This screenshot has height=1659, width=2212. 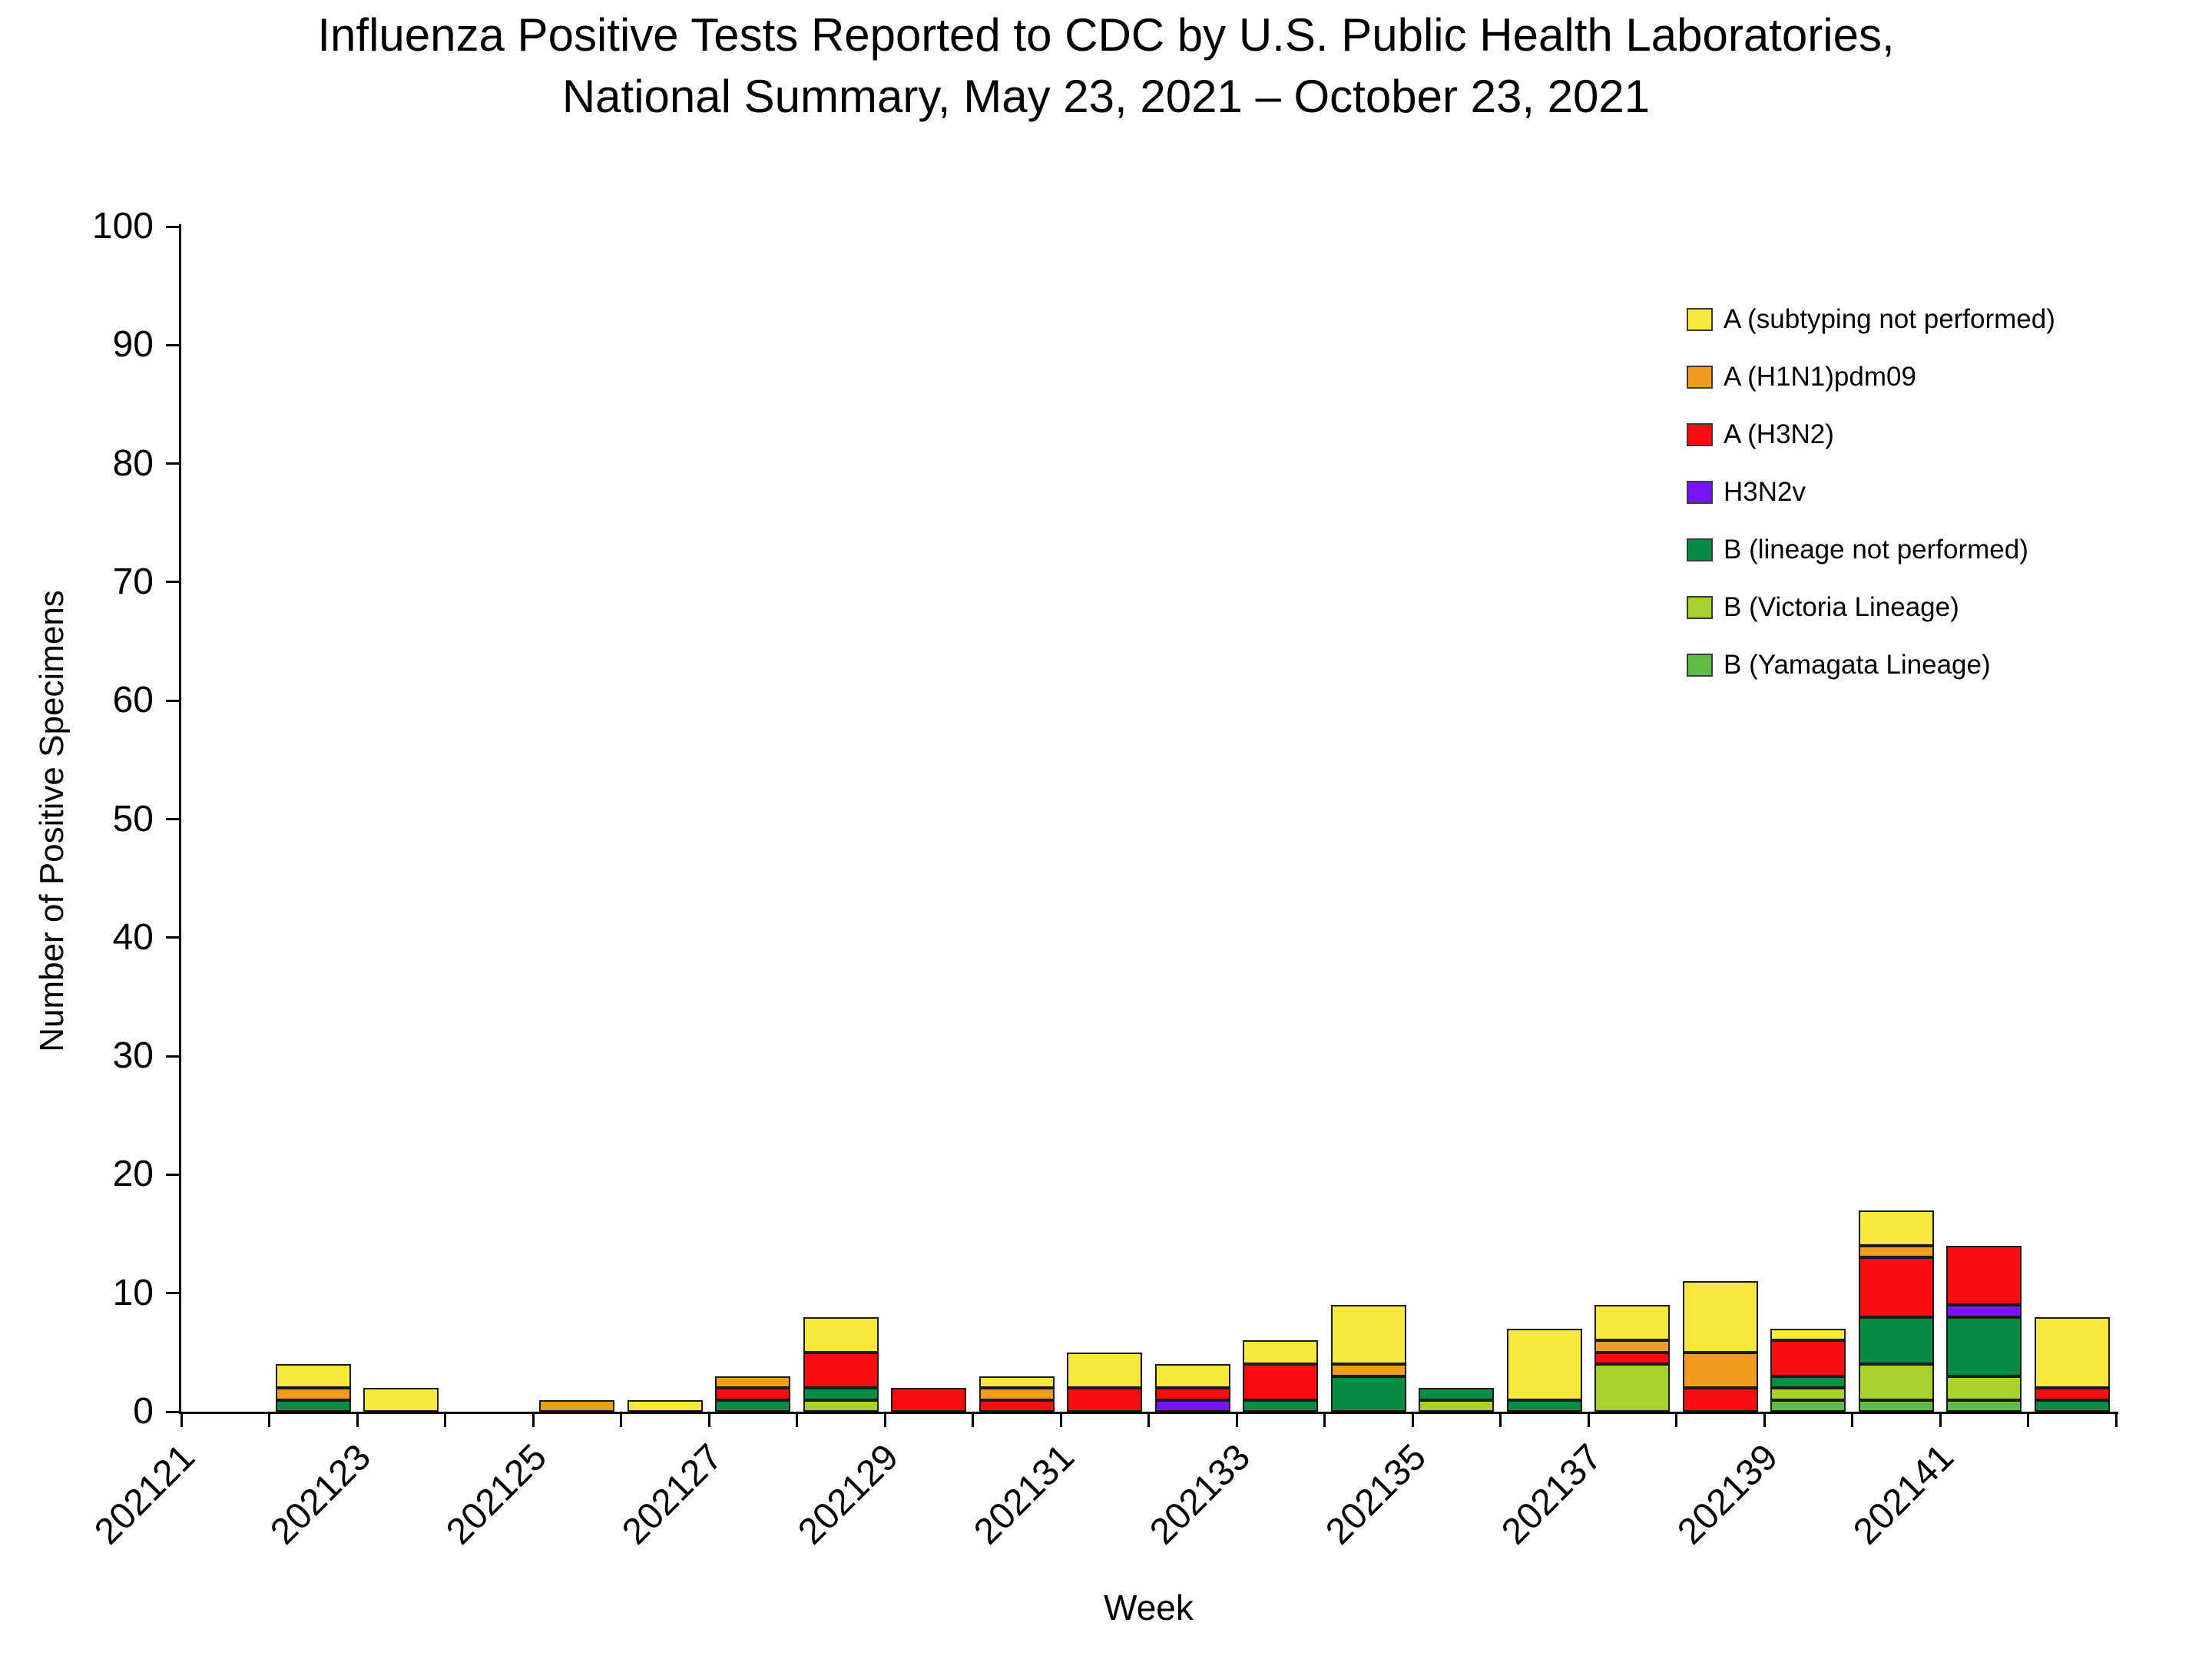 I want to click on x-axis-label: Week, so click(x=1149, y=1608).